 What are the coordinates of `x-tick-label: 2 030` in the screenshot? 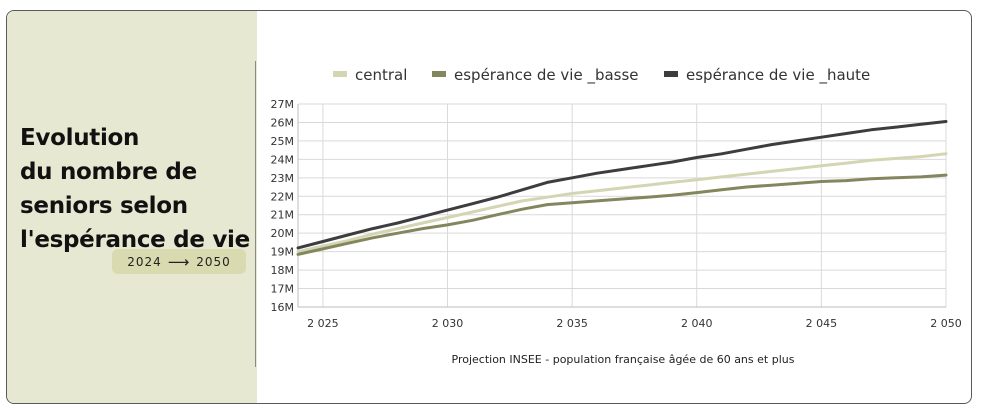 It's located at (448, 323).